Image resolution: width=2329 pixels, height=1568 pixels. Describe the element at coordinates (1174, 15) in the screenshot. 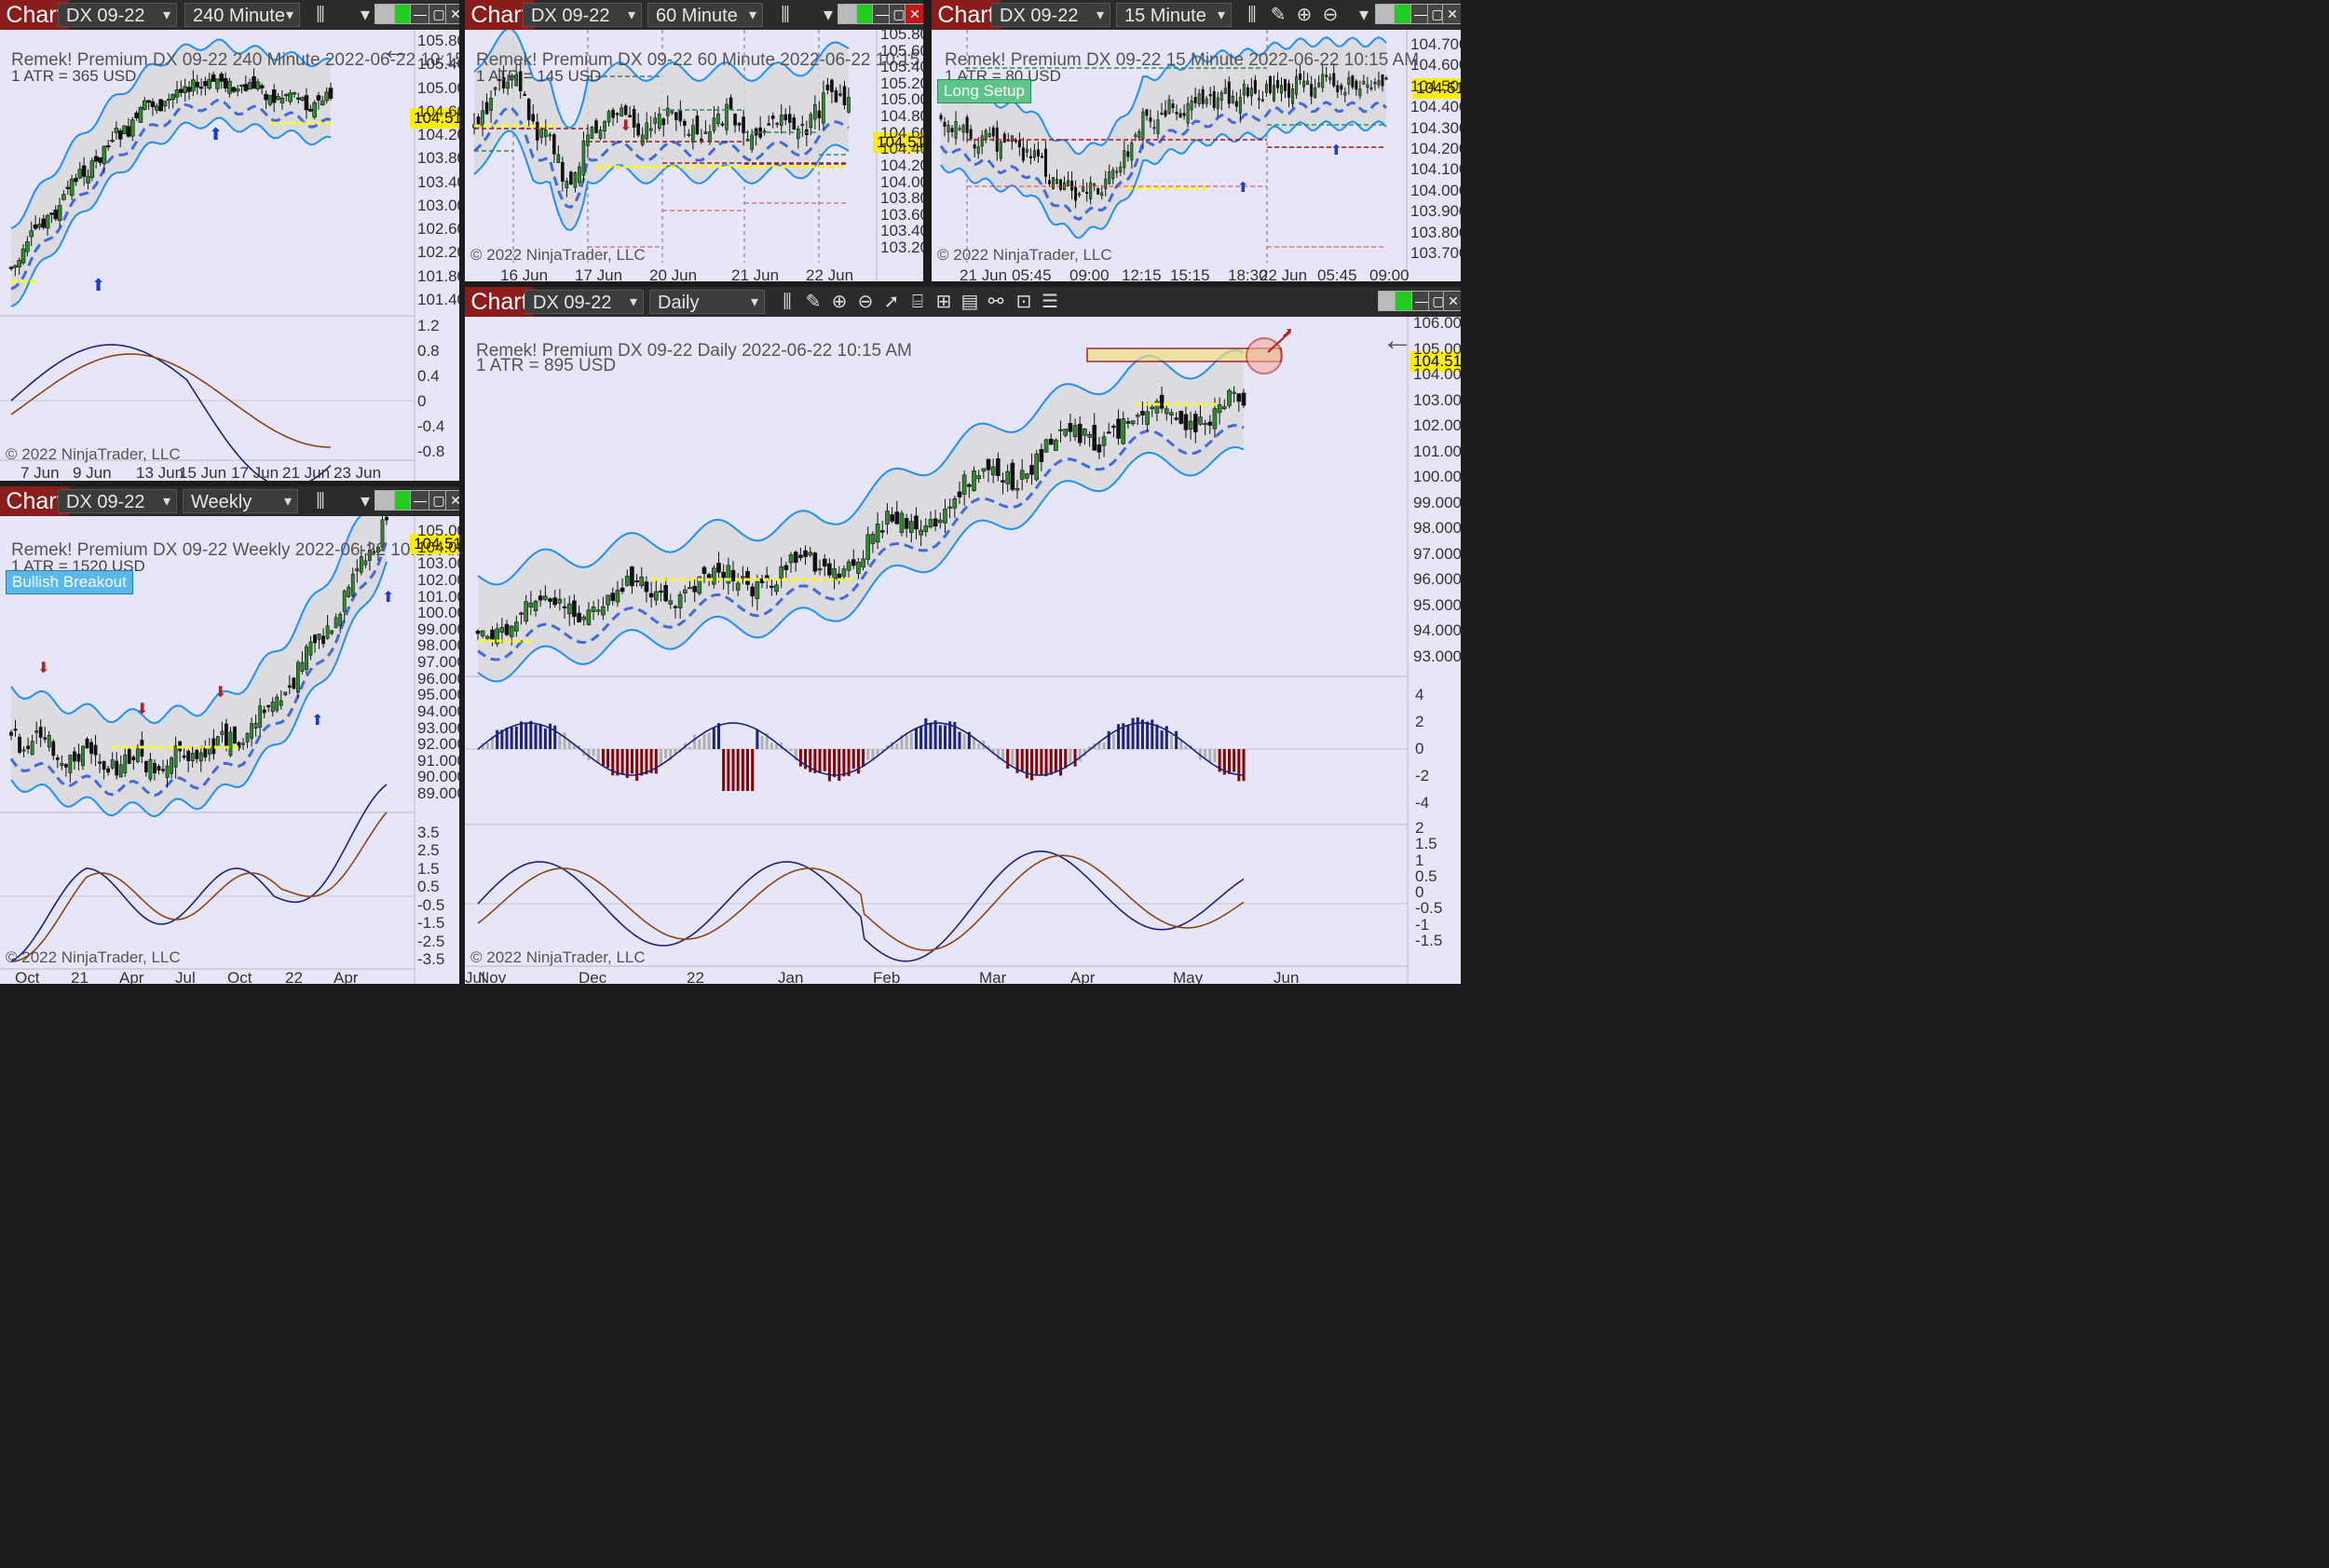

I see `interval-selector: 15 Minute ▾` at that location.